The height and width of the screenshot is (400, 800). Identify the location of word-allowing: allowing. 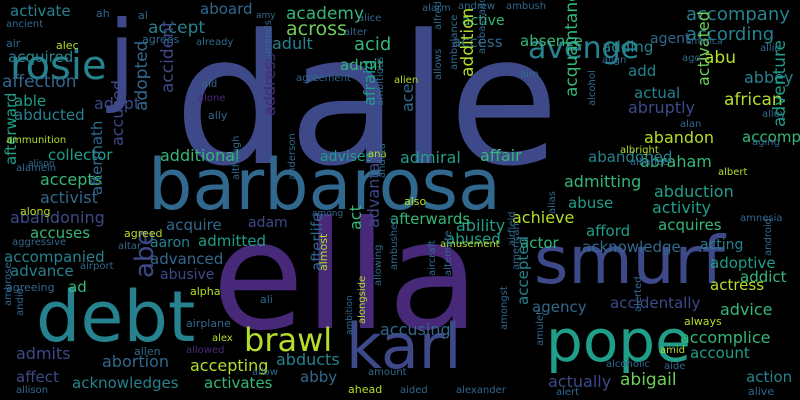
(378, 265).